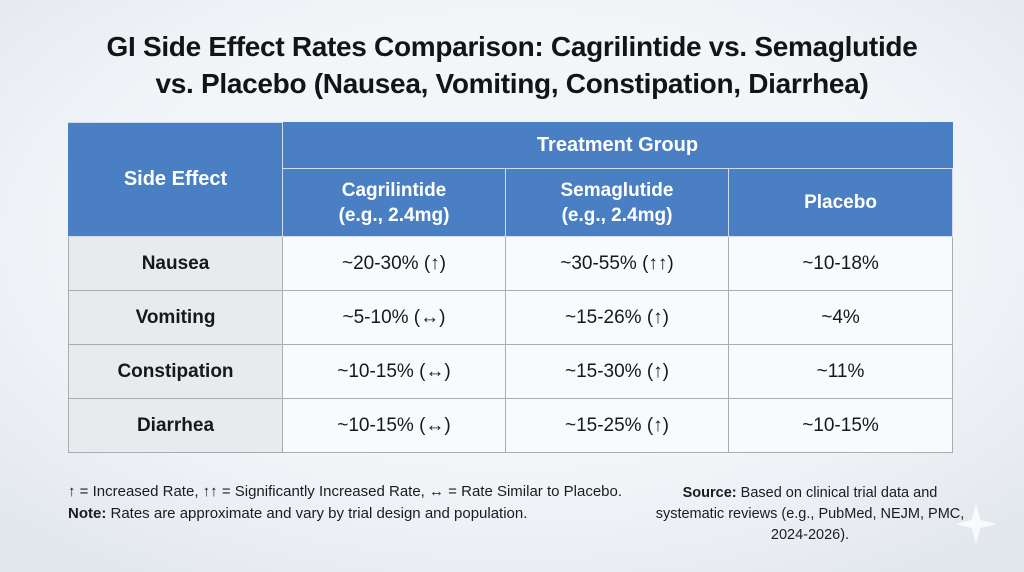 Image resolution: width=1024 pixels, height=572 pixels. What do you see at coordinates (617, 145) in the screenshot?
I see `header-treatment-group: Treatment Group` at bounding box center [617, 145].